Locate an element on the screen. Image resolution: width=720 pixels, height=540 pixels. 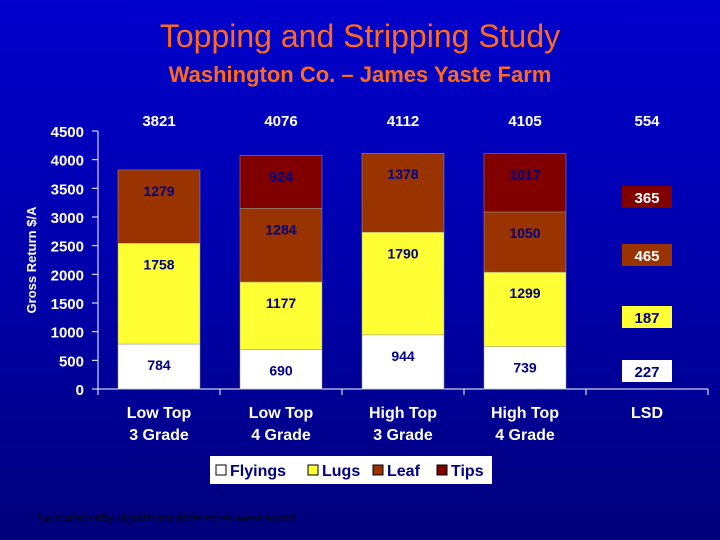
data-label-tips: 924 is located at coordinates (281, 176).